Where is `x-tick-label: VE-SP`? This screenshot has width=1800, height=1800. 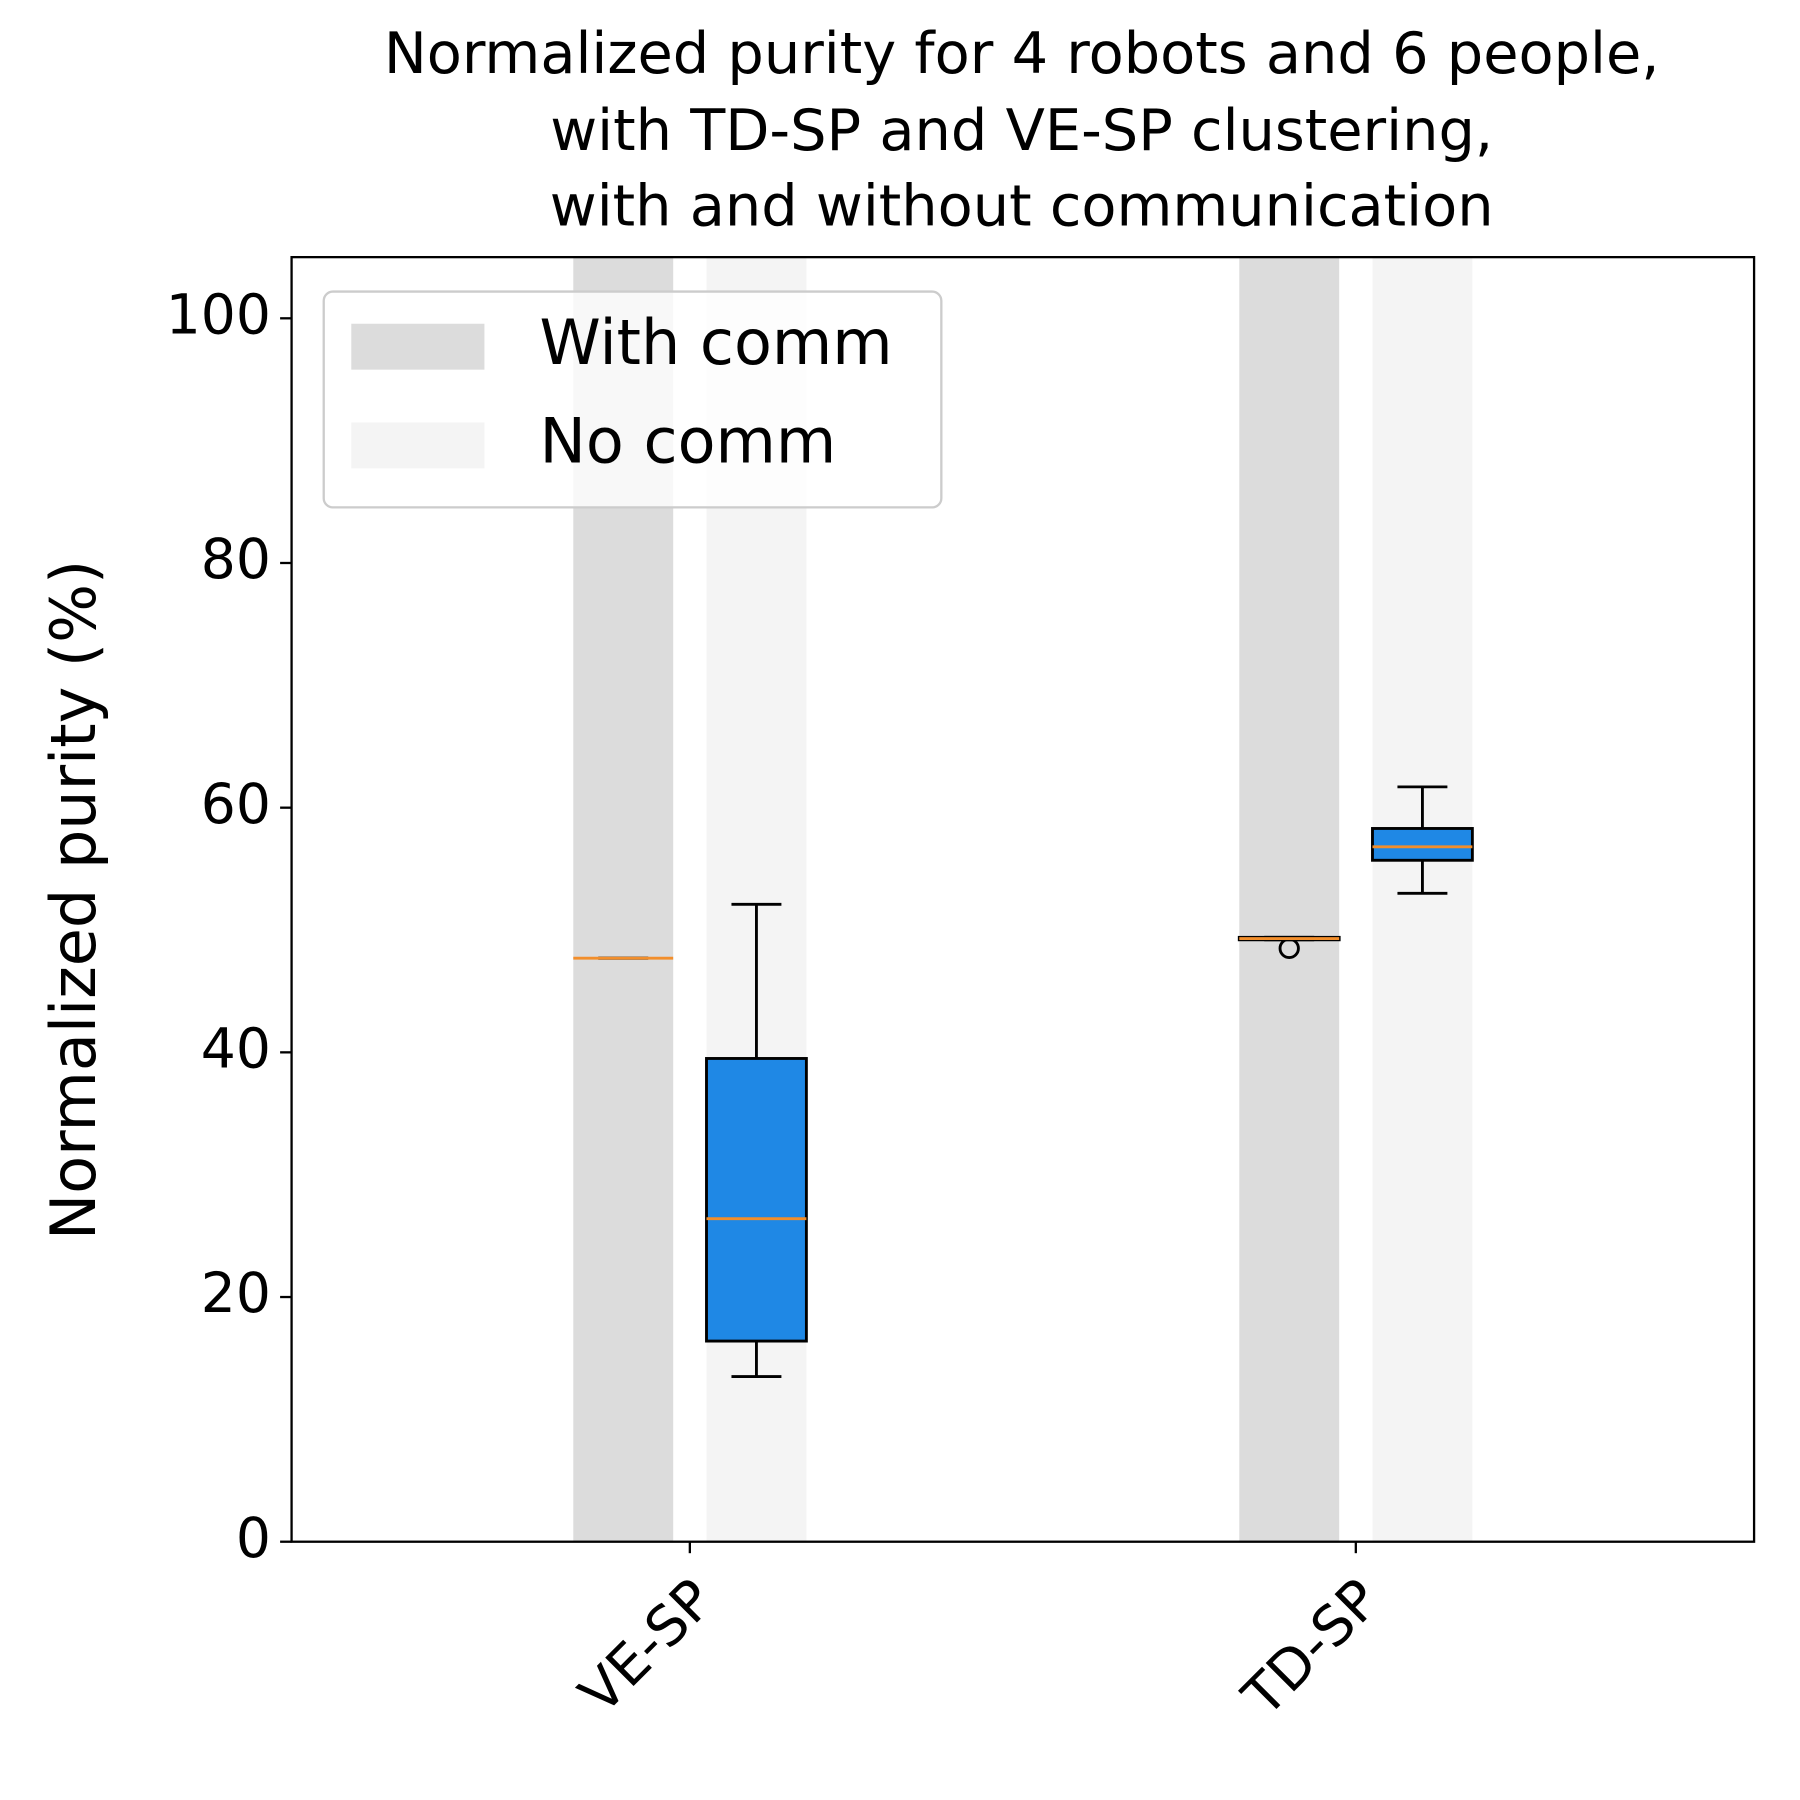 x-tick-label: VE-SP is located at coordinates (646, 1646).